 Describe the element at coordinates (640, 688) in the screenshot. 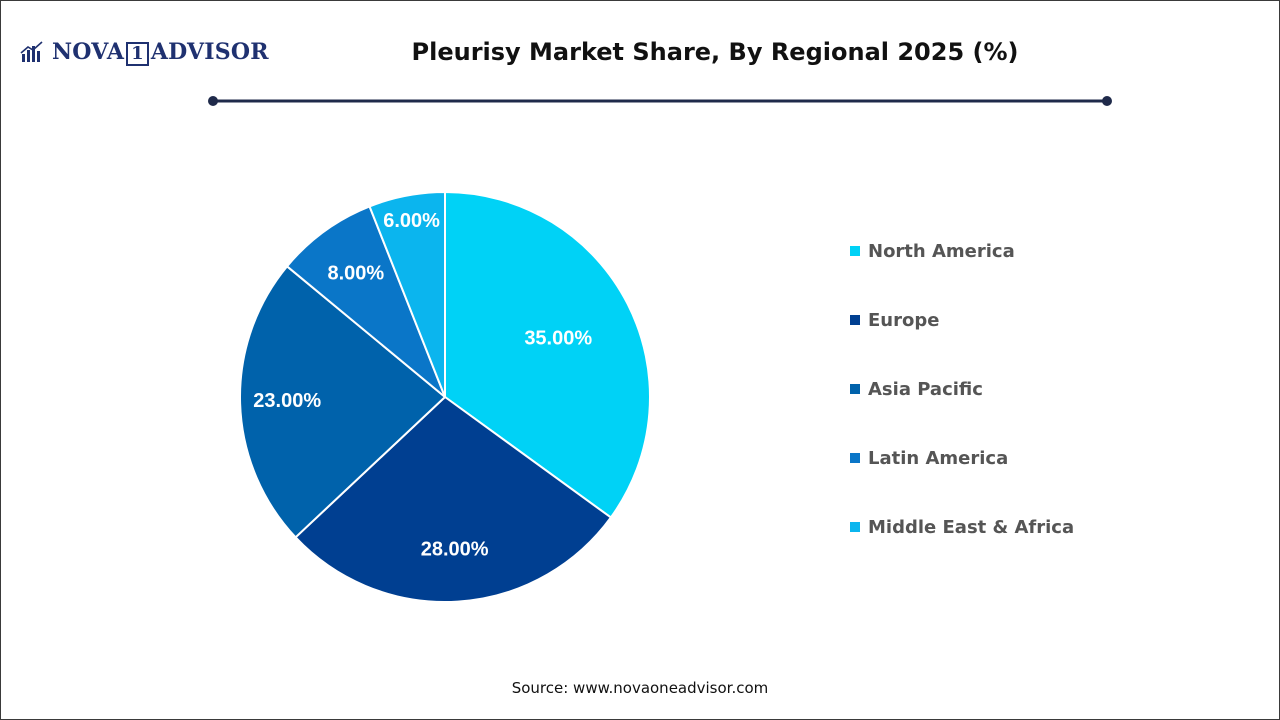

I see `source-note: Source: www.novaoneadvisor.com` at that location.